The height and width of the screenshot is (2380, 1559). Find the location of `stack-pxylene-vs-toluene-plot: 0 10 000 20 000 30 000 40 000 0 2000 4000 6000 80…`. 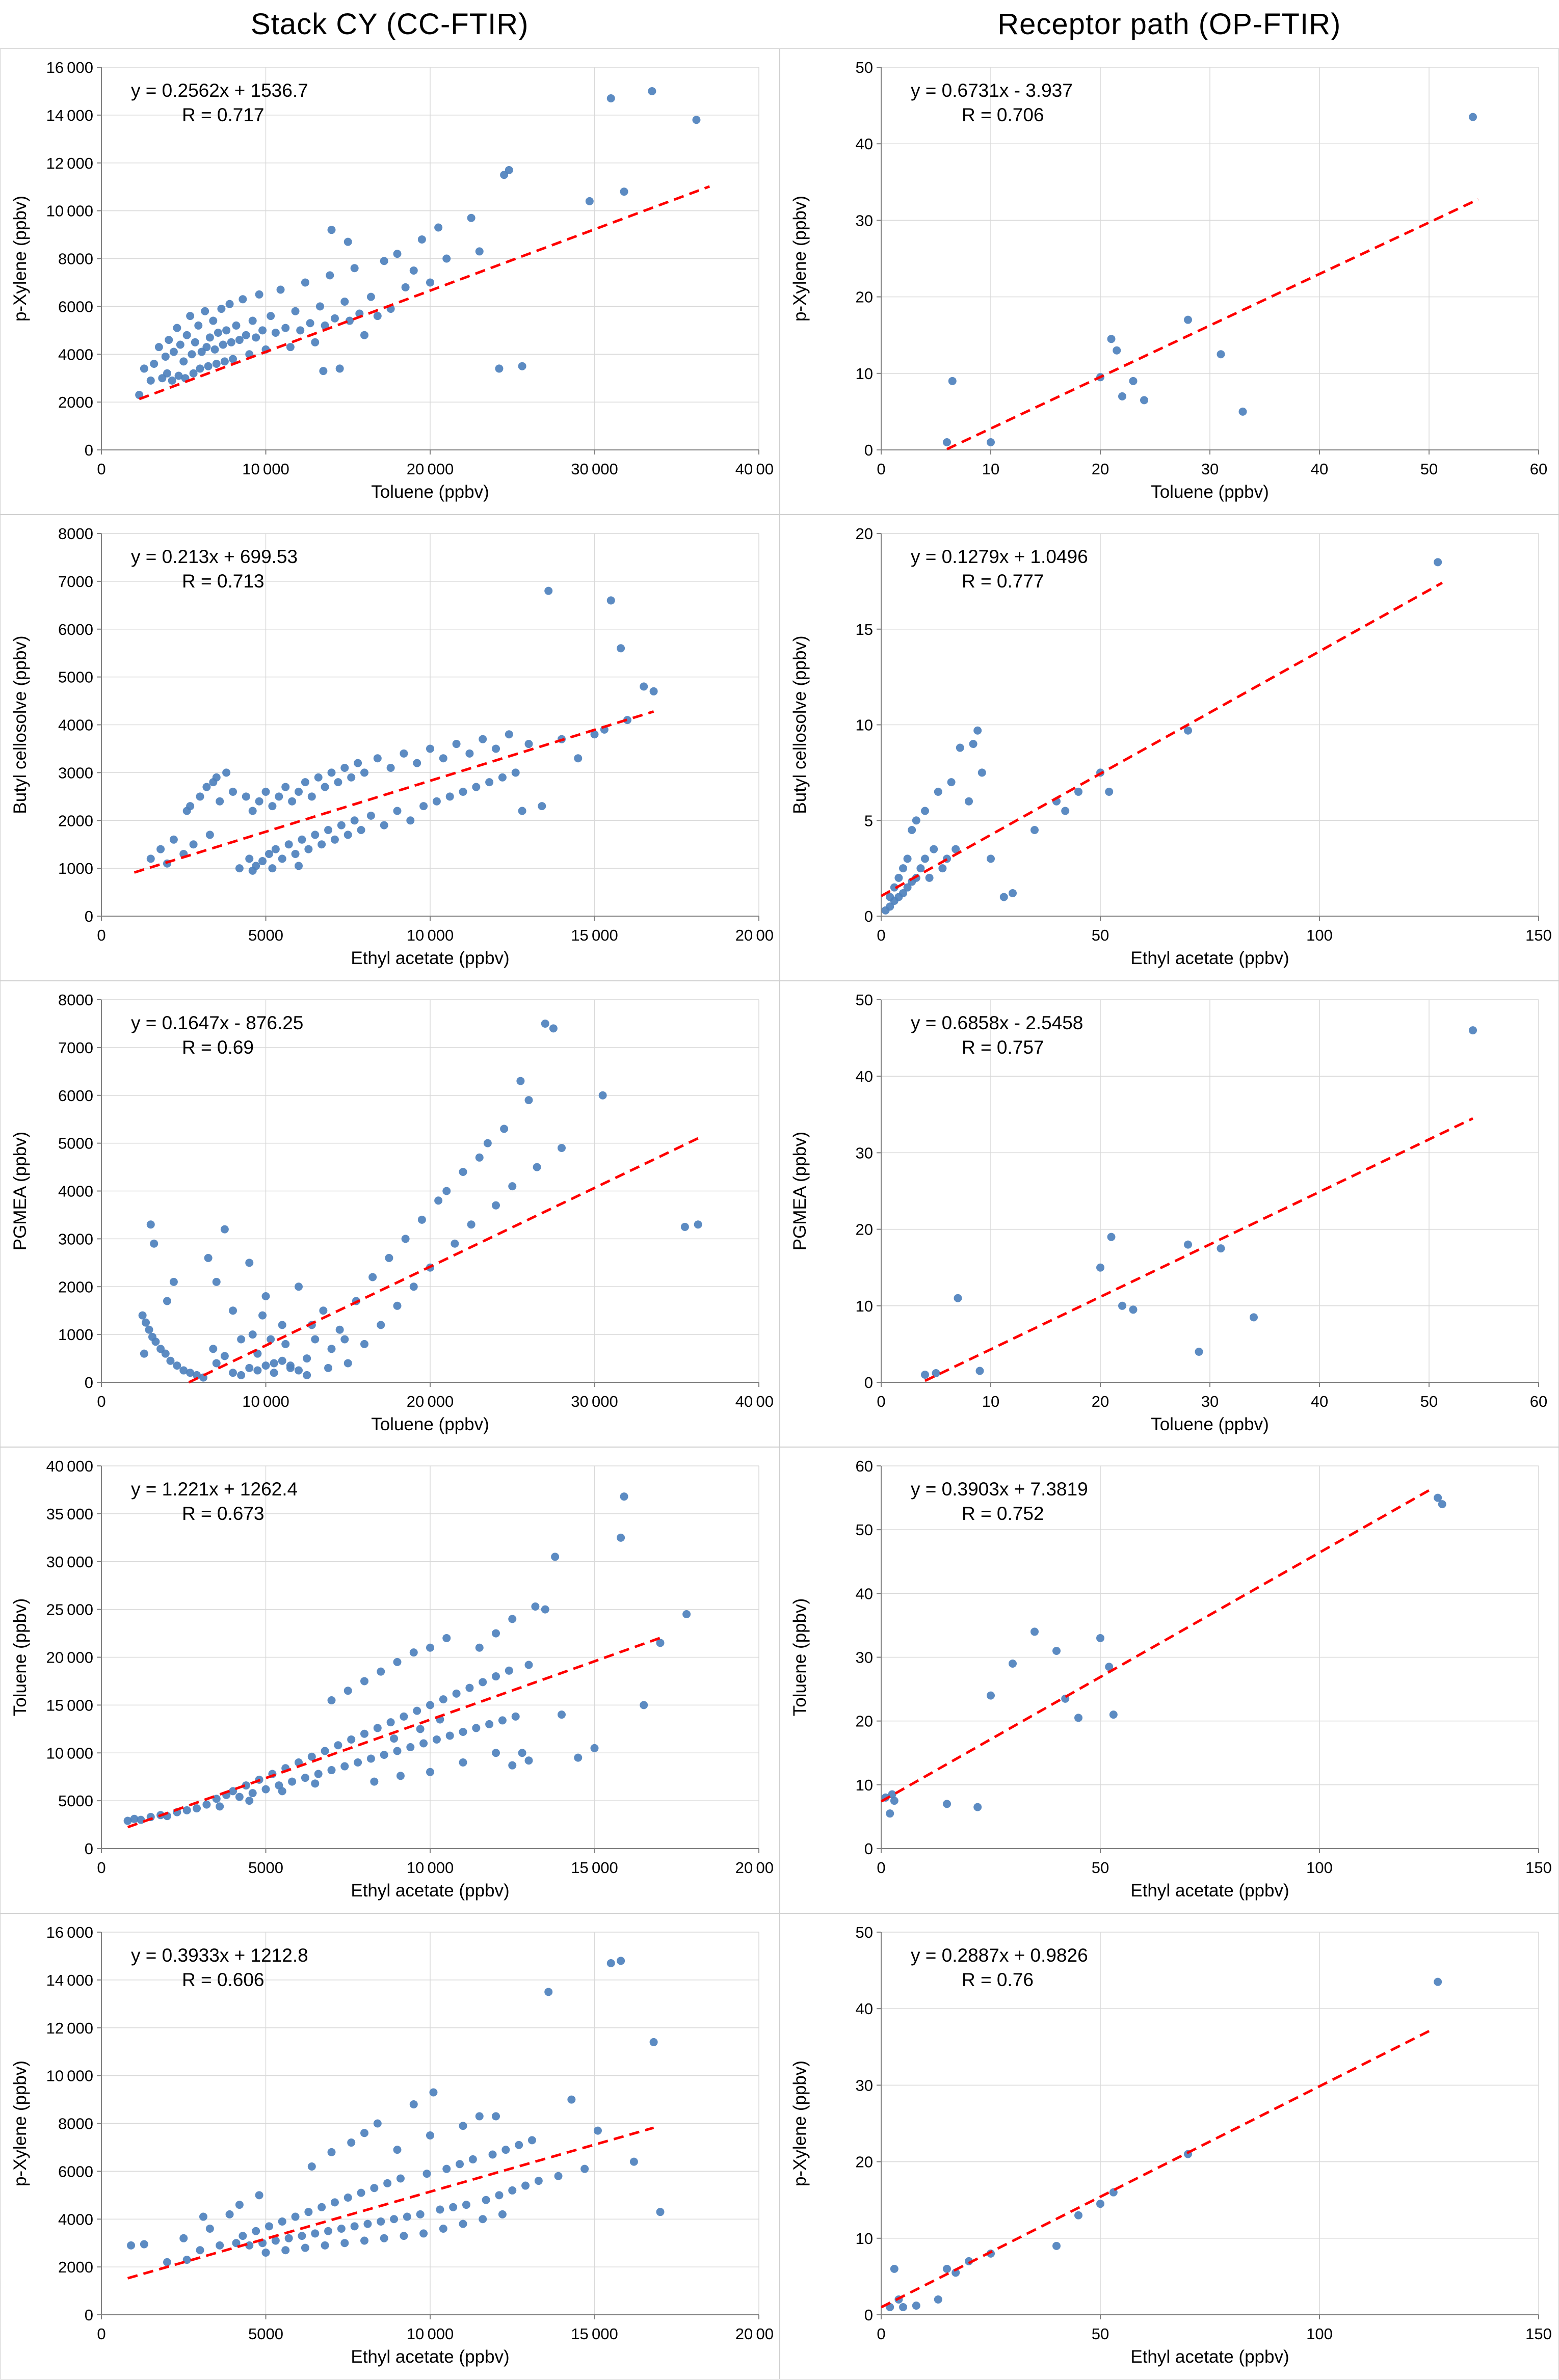

stack-pxylene-vs-toluene-plot: 0 10 000 20 000 30 000 40 000 0 2000 4000 6000 80… is located at coordinates (392, 280).